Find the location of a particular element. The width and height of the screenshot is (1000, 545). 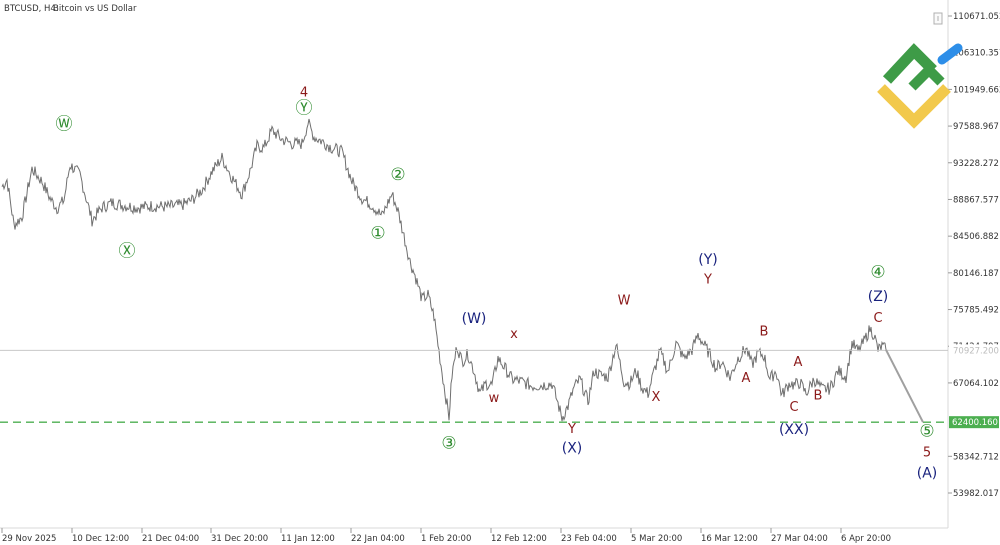

price-tick-label: 88867.577 is located at coordinates (976, 200).